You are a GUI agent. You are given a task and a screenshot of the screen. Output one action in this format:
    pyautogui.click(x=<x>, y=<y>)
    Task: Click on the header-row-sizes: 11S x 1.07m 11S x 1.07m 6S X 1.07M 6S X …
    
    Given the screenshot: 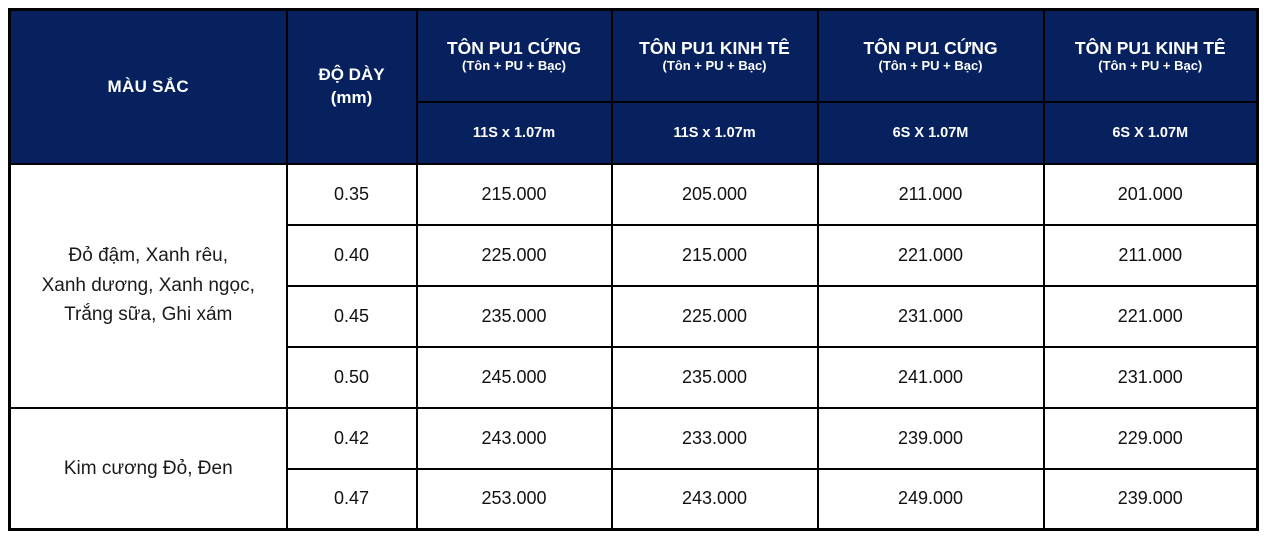 What is the action you would take?
    pyautogui.click(x=634, y=132)
    